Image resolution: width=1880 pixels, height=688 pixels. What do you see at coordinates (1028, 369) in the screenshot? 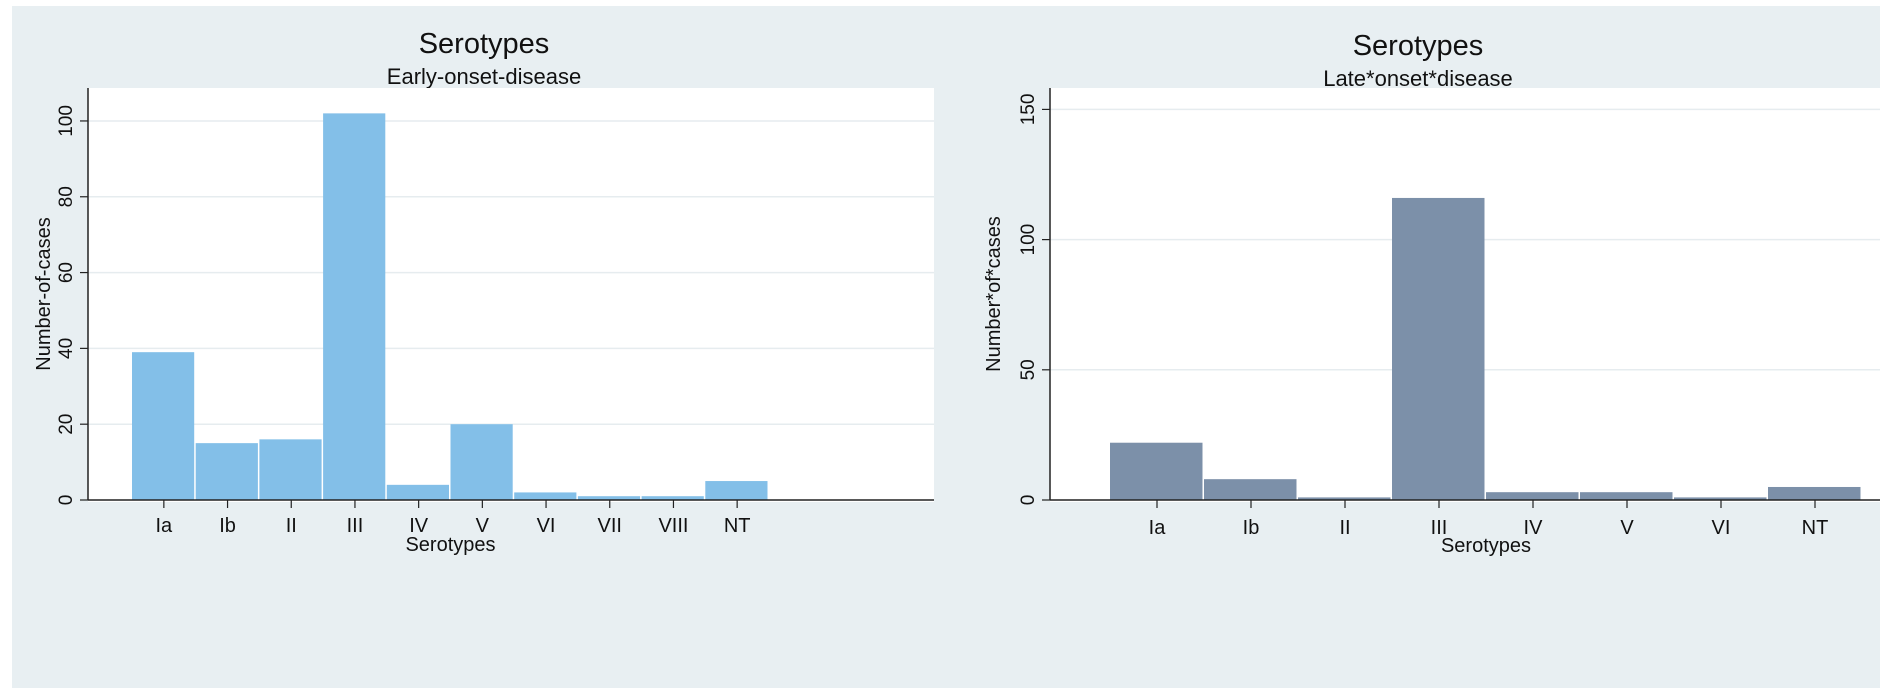
I see `y-tick-label: 50` at bounding box center [1028, 369].